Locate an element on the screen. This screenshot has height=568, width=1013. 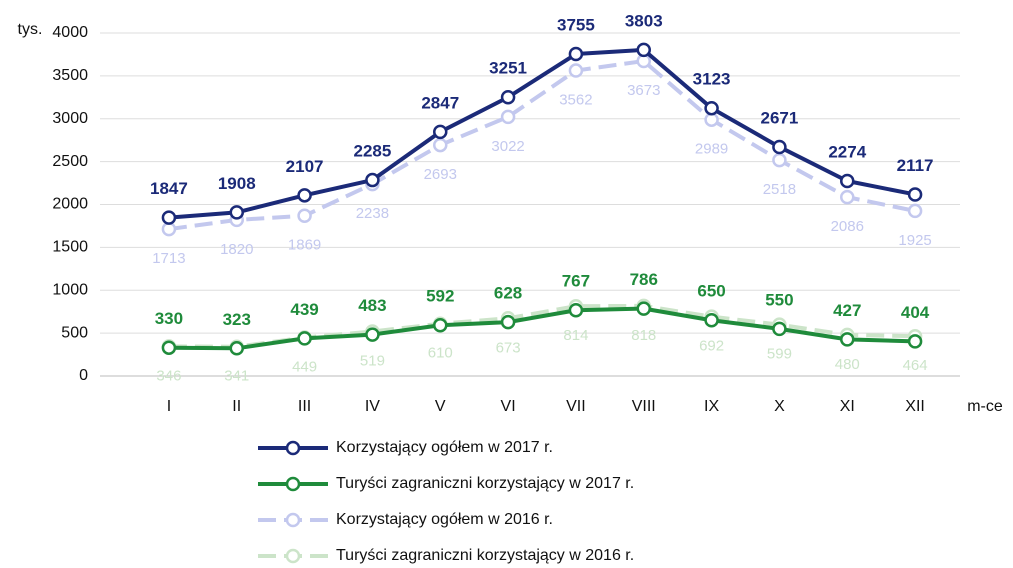
data-label: 1820 is located at coordinates (236, 249).